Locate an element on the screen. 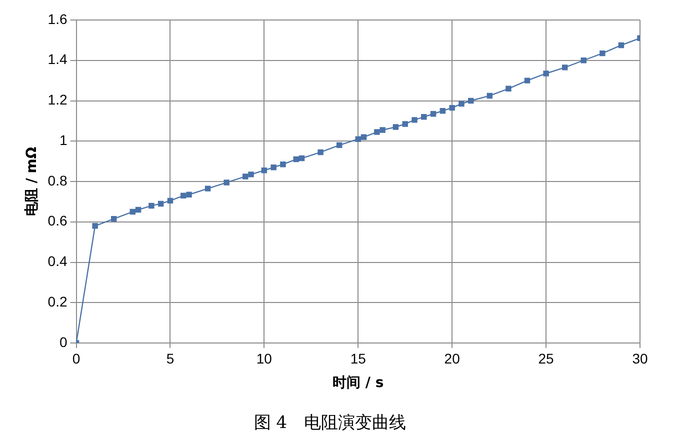  y-tick-label: 0.8 is located at coordinates (58, 180).